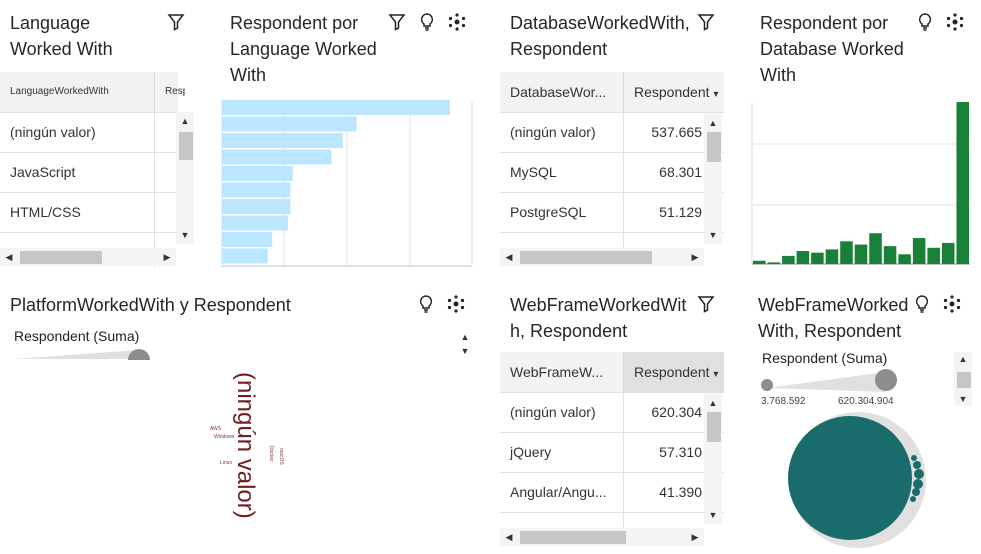 This screenshot has width=981, height=554. I want to click on word-cloud-big-word: (ningún valor), so click(245, 445).